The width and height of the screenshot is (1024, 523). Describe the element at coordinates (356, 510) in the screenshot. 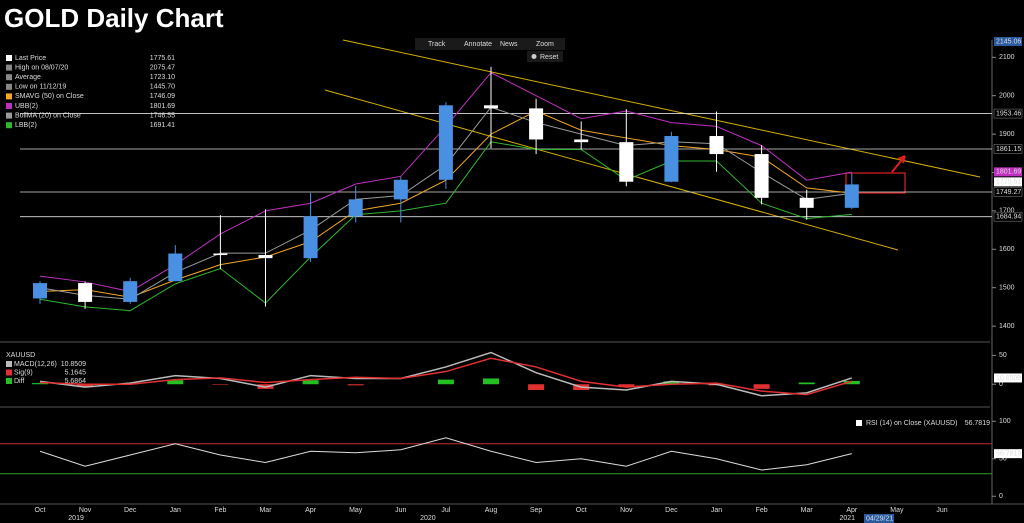

I see `x-tick-label: May` at that location.